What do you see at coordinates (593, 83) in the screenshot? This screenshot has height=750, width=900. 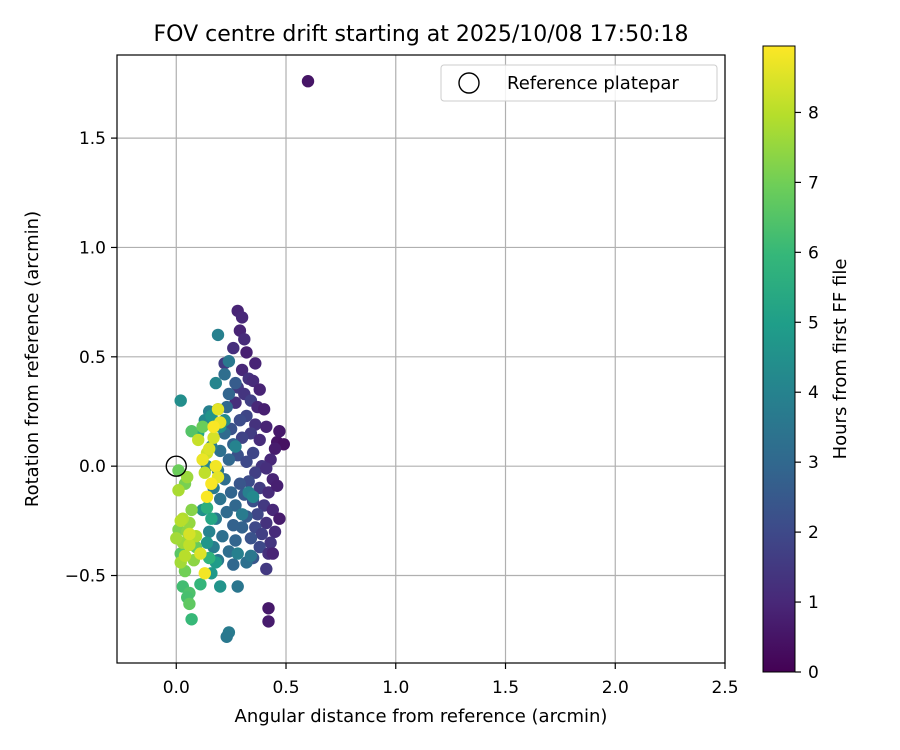 I see `legend-entry-label: Reference platepar` at bounding box center [593, 83].